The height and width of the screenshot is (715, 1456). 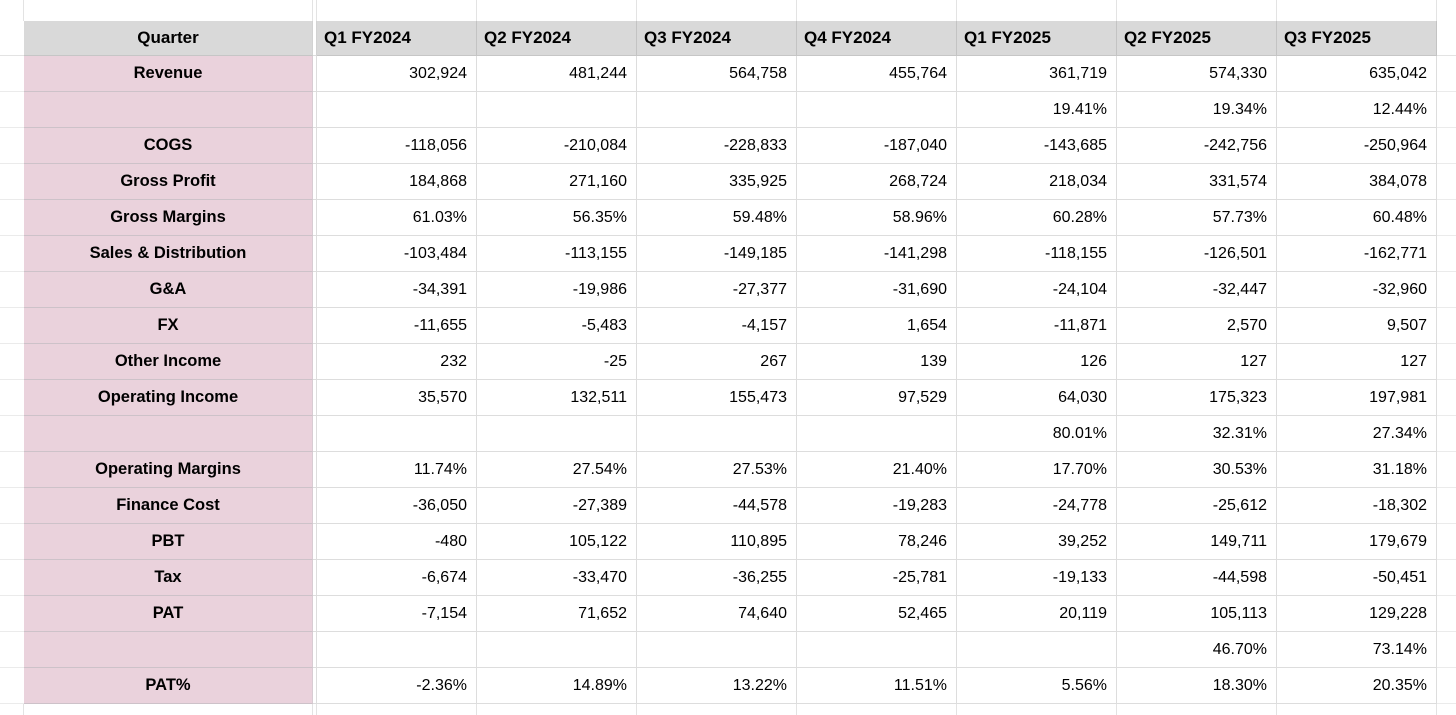 I want to click on cell-other-income-q2-fy2024: -25, so click(x=557, y=362).